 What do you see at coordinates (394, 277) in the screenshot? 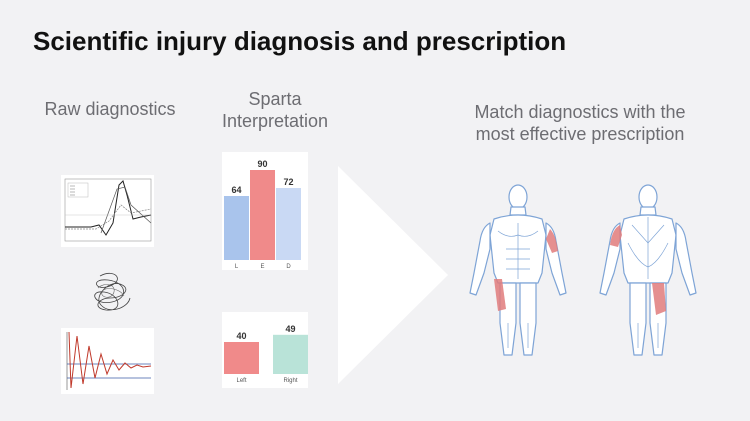
I see `process-arrow` at bounding box center [394, 277].